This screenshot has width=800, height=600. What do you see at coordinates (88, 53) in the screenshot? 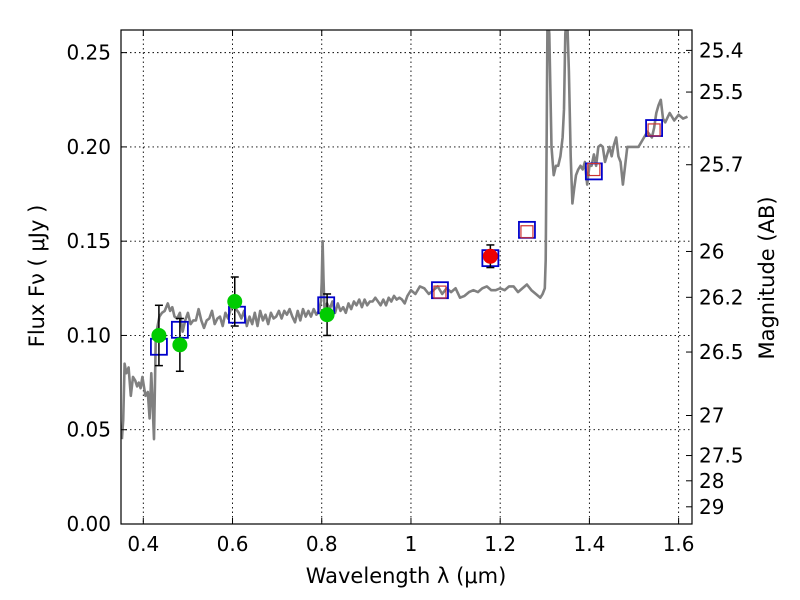
I see `y-tick-label: 0.25` at bounding box center [88, 53].